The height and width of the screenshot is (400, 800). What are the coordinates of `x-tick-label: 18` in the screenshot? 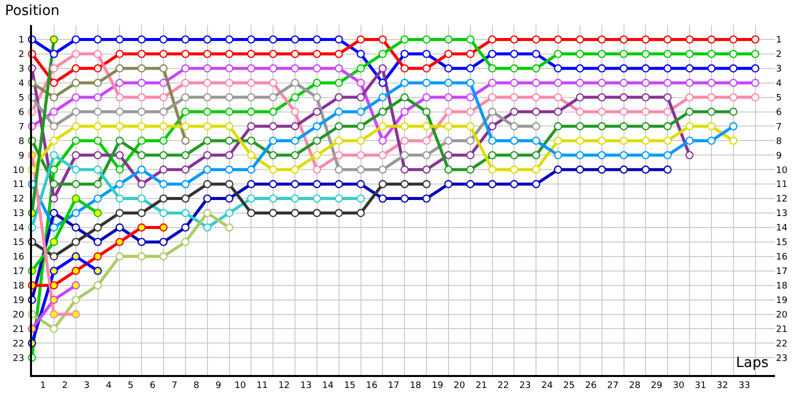 It's located at (416, 385).